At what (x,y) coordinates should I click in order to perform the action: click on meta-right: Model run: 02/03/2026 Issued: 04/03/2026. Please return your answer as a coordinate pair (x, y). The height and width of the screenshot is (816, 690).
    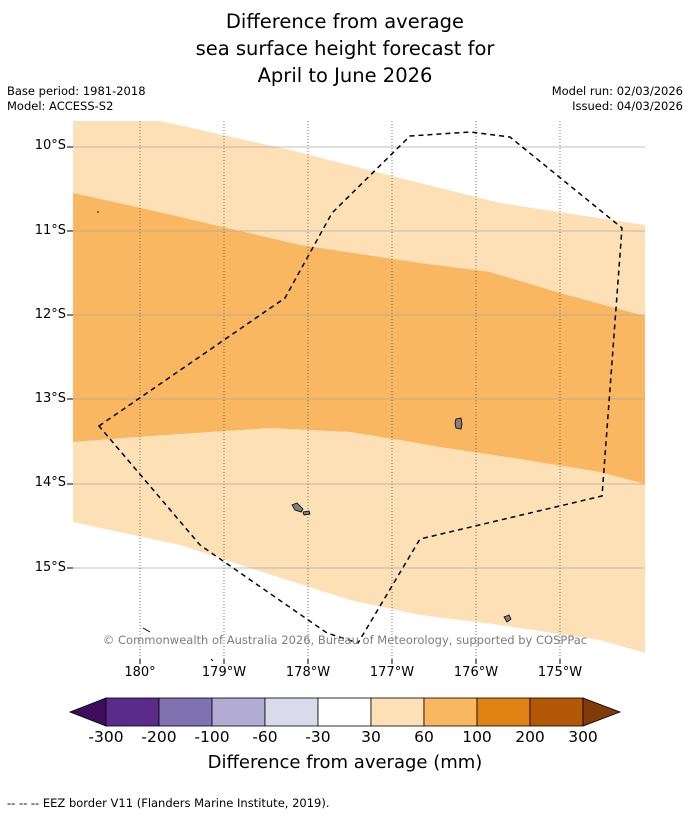
    Looking at the image, I should click on (617, 99).